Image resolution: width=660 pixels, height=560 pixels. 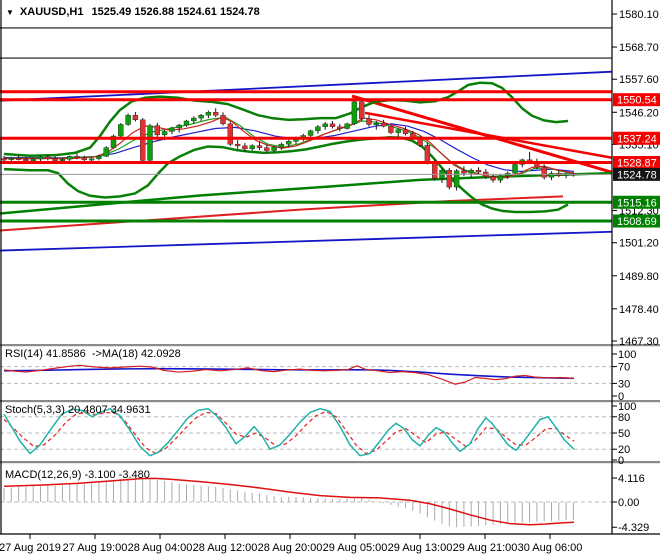 I want to click on svg-text: 1467.30, so click(x=639, y=342).